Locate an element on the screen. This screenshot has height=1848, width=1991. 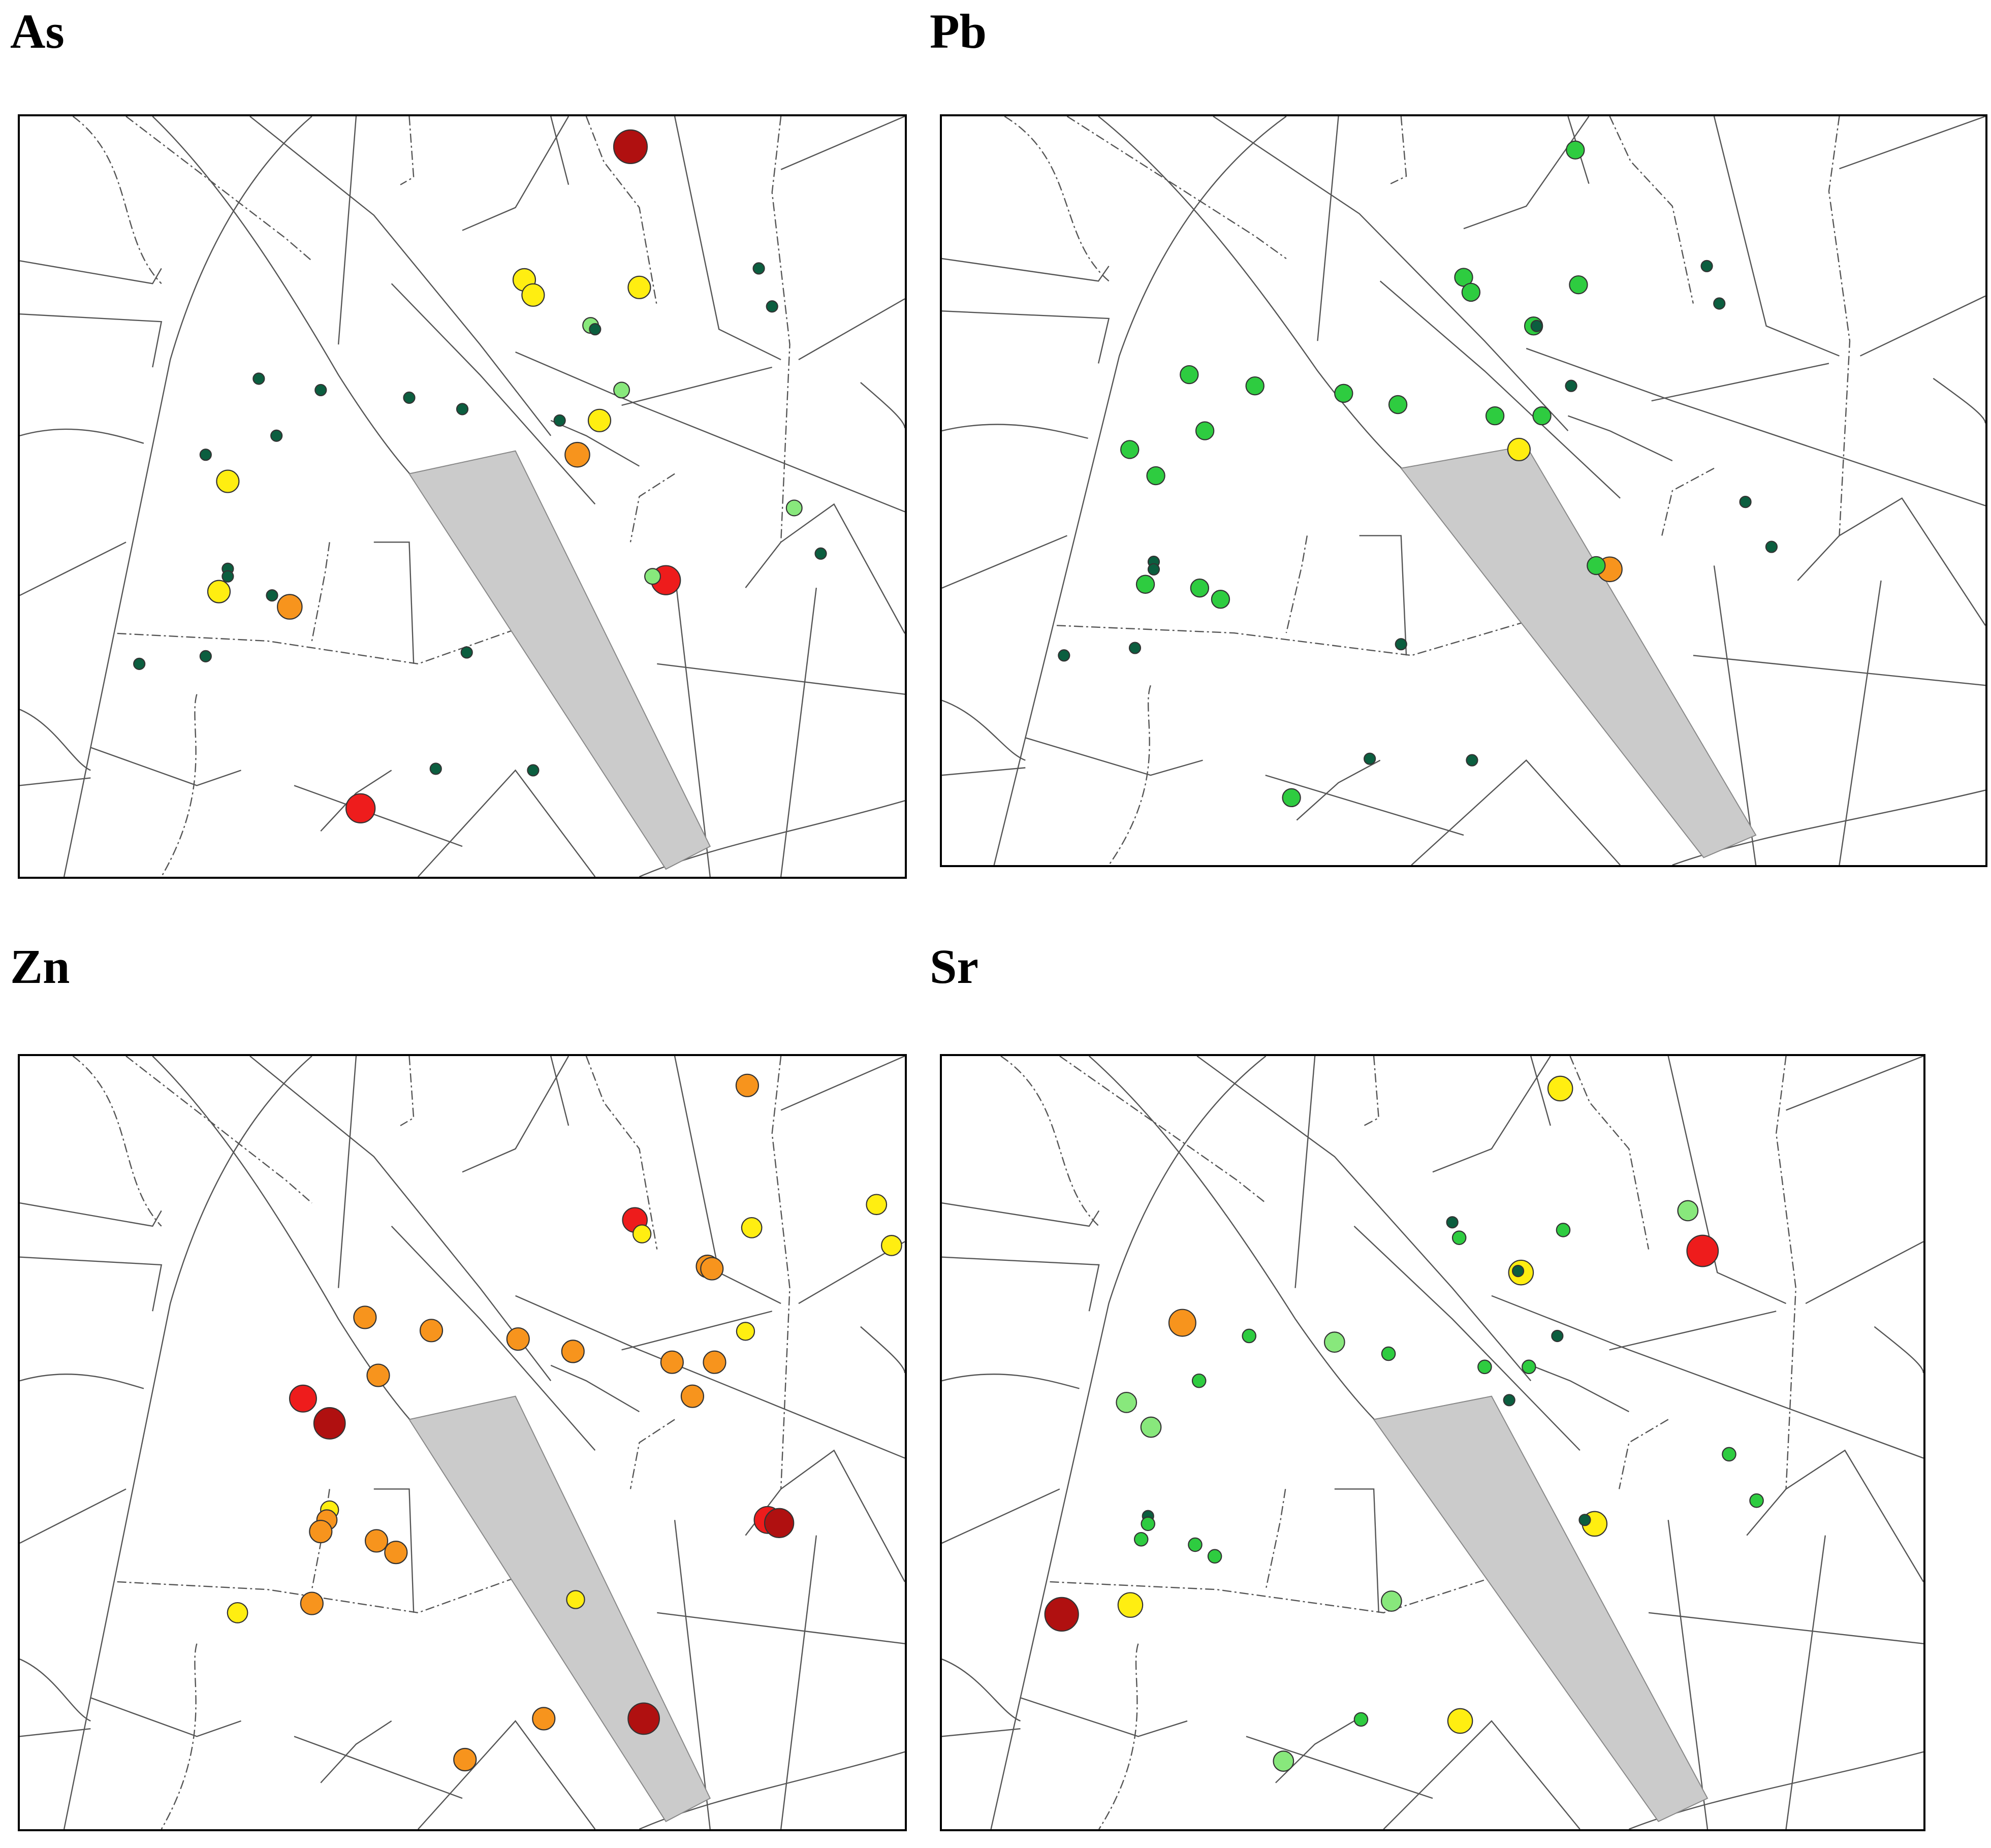
map-sr-points is located at coordinates (1404, 1423).